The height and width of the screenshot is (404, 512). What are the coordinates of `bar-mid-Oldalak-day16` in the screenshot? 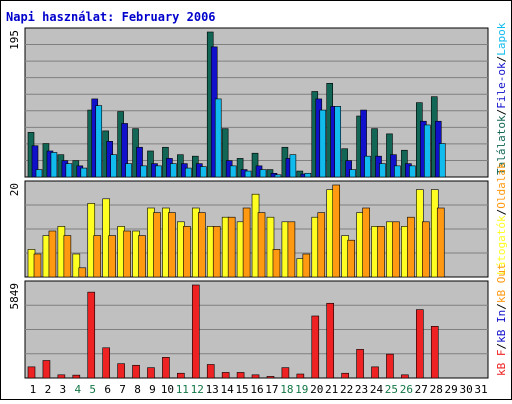 It's located at (261, 245).